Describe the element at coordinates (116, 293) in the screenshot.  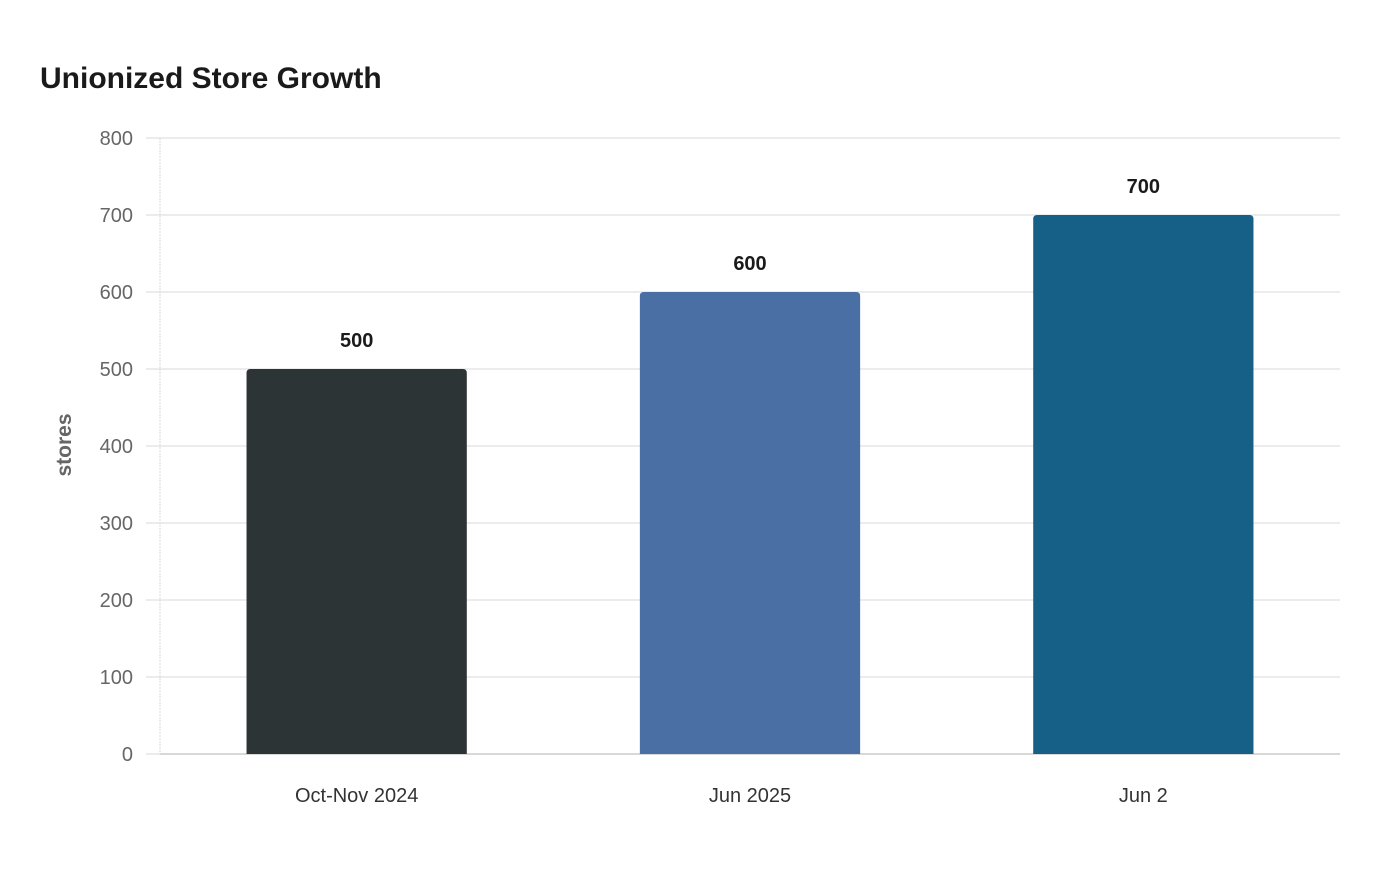
I see `y-tick-label: 600` at that location.